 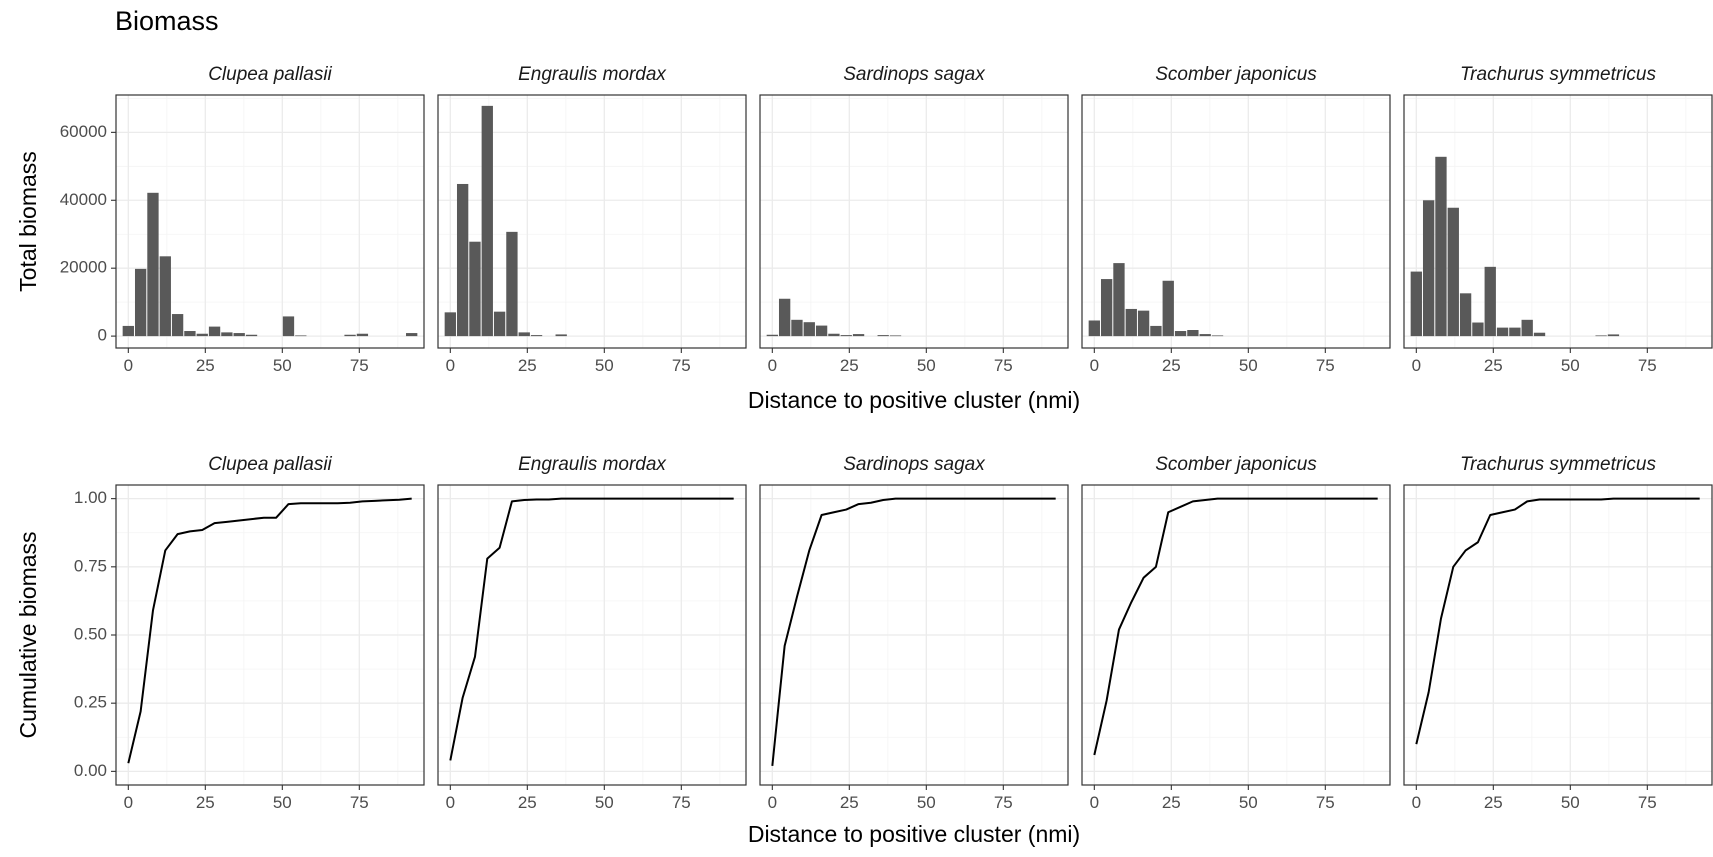 What do you see at coordinates (83, 267) in the screenshot?
I see `y-tick-label: 20000` at bounding box center [83, 267].